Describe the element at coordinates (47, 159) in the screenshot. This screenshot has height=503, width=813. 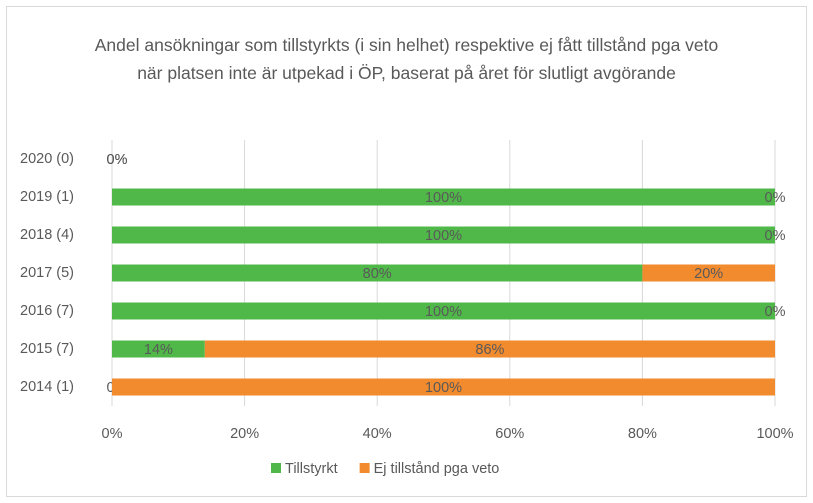
I see `y-tick-label: 2020 (0)` at that location.